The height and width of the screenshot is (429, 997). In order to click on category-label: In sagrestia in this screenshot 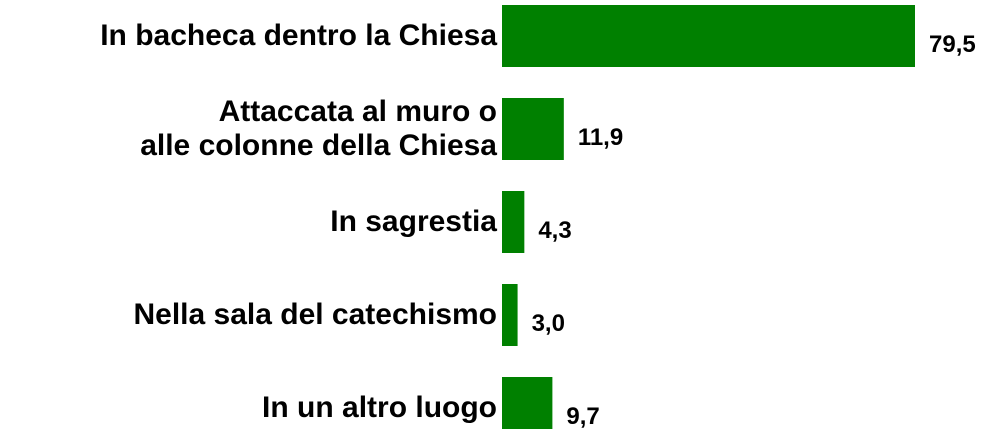, I will do `click(413, 221)`.